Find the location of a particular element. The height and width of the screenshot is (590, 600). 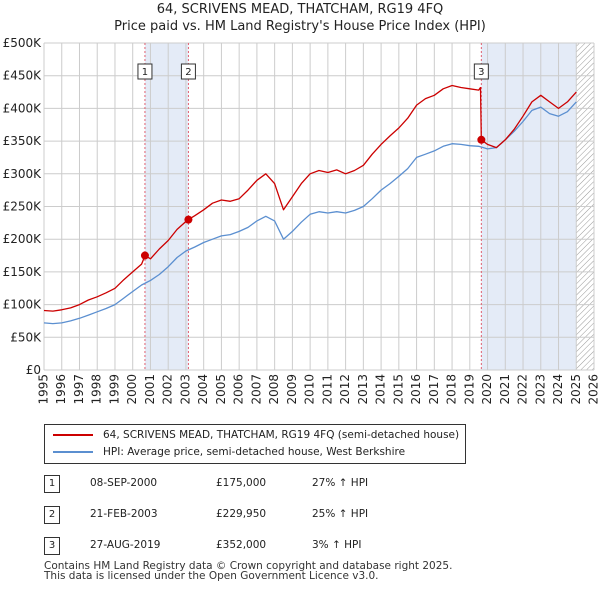

sale-label-number: 2 is located at coordinates (188, 72).